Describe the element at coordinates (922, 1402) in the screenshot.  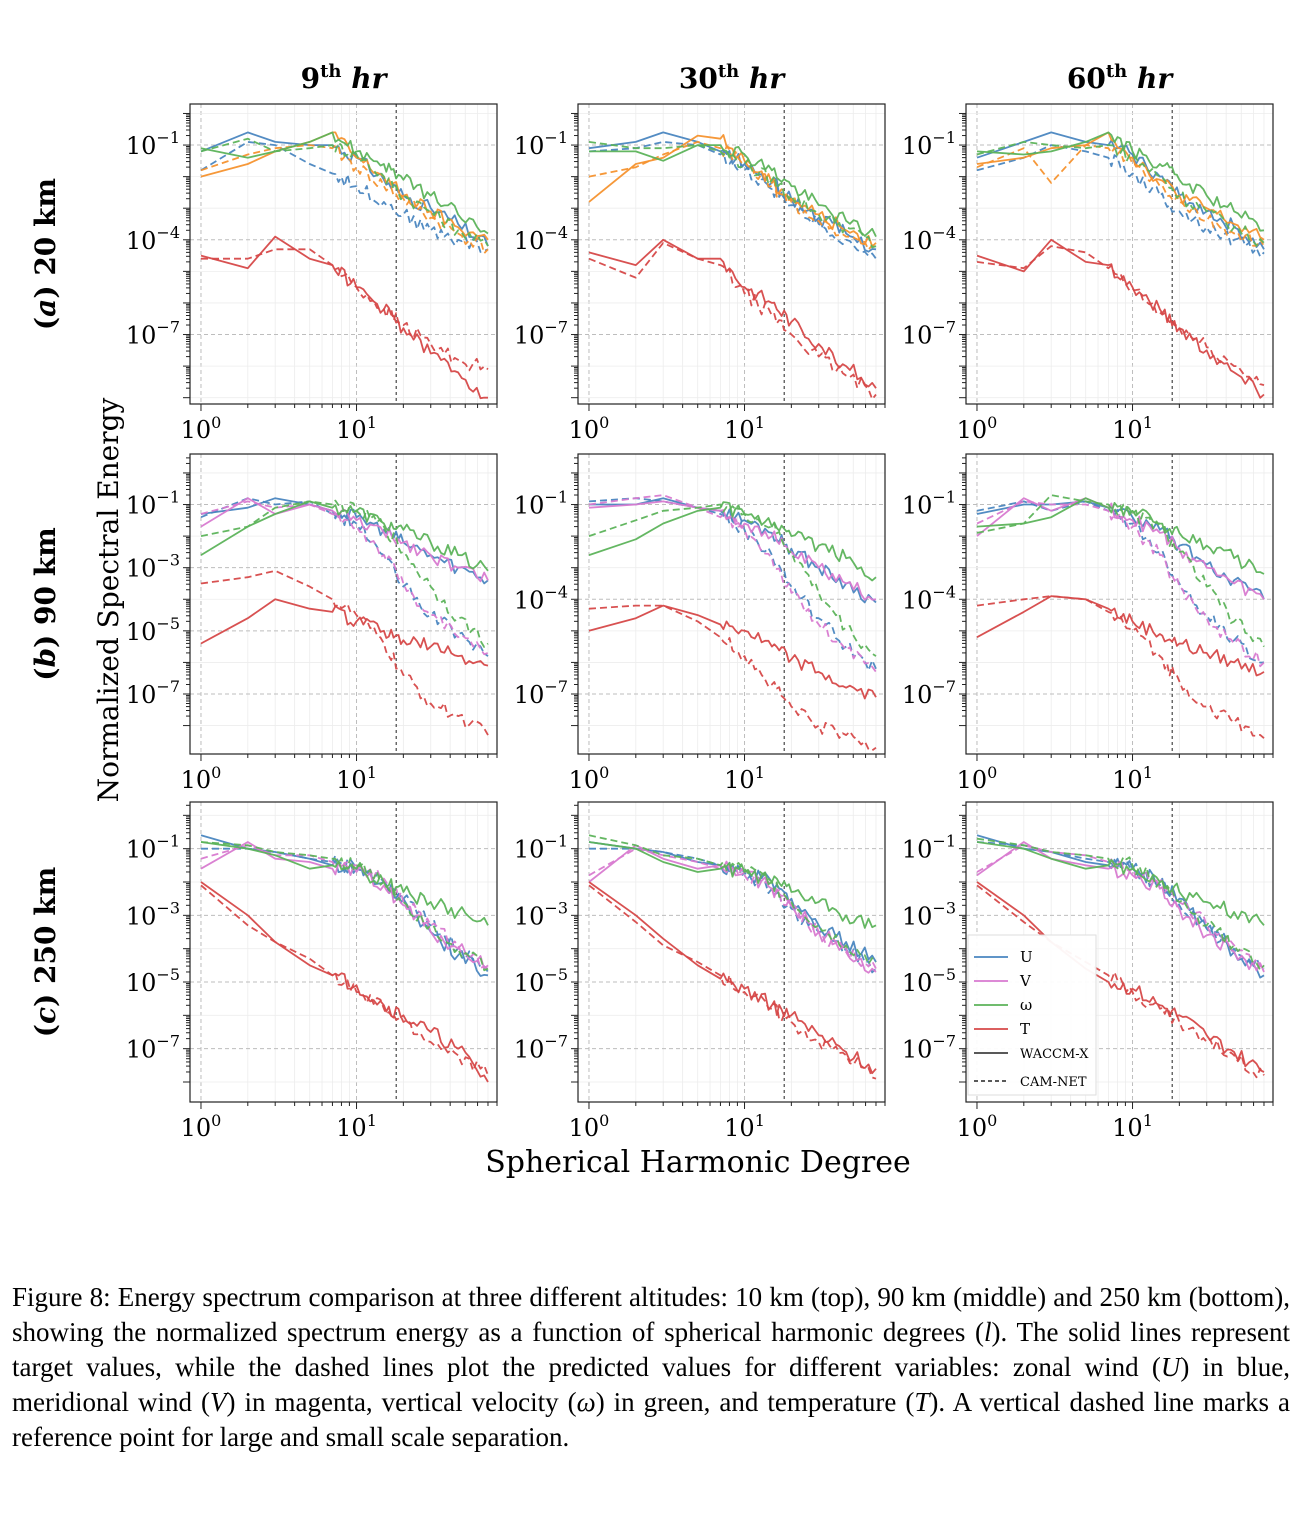
I see `caption-var-t: T` at that location.